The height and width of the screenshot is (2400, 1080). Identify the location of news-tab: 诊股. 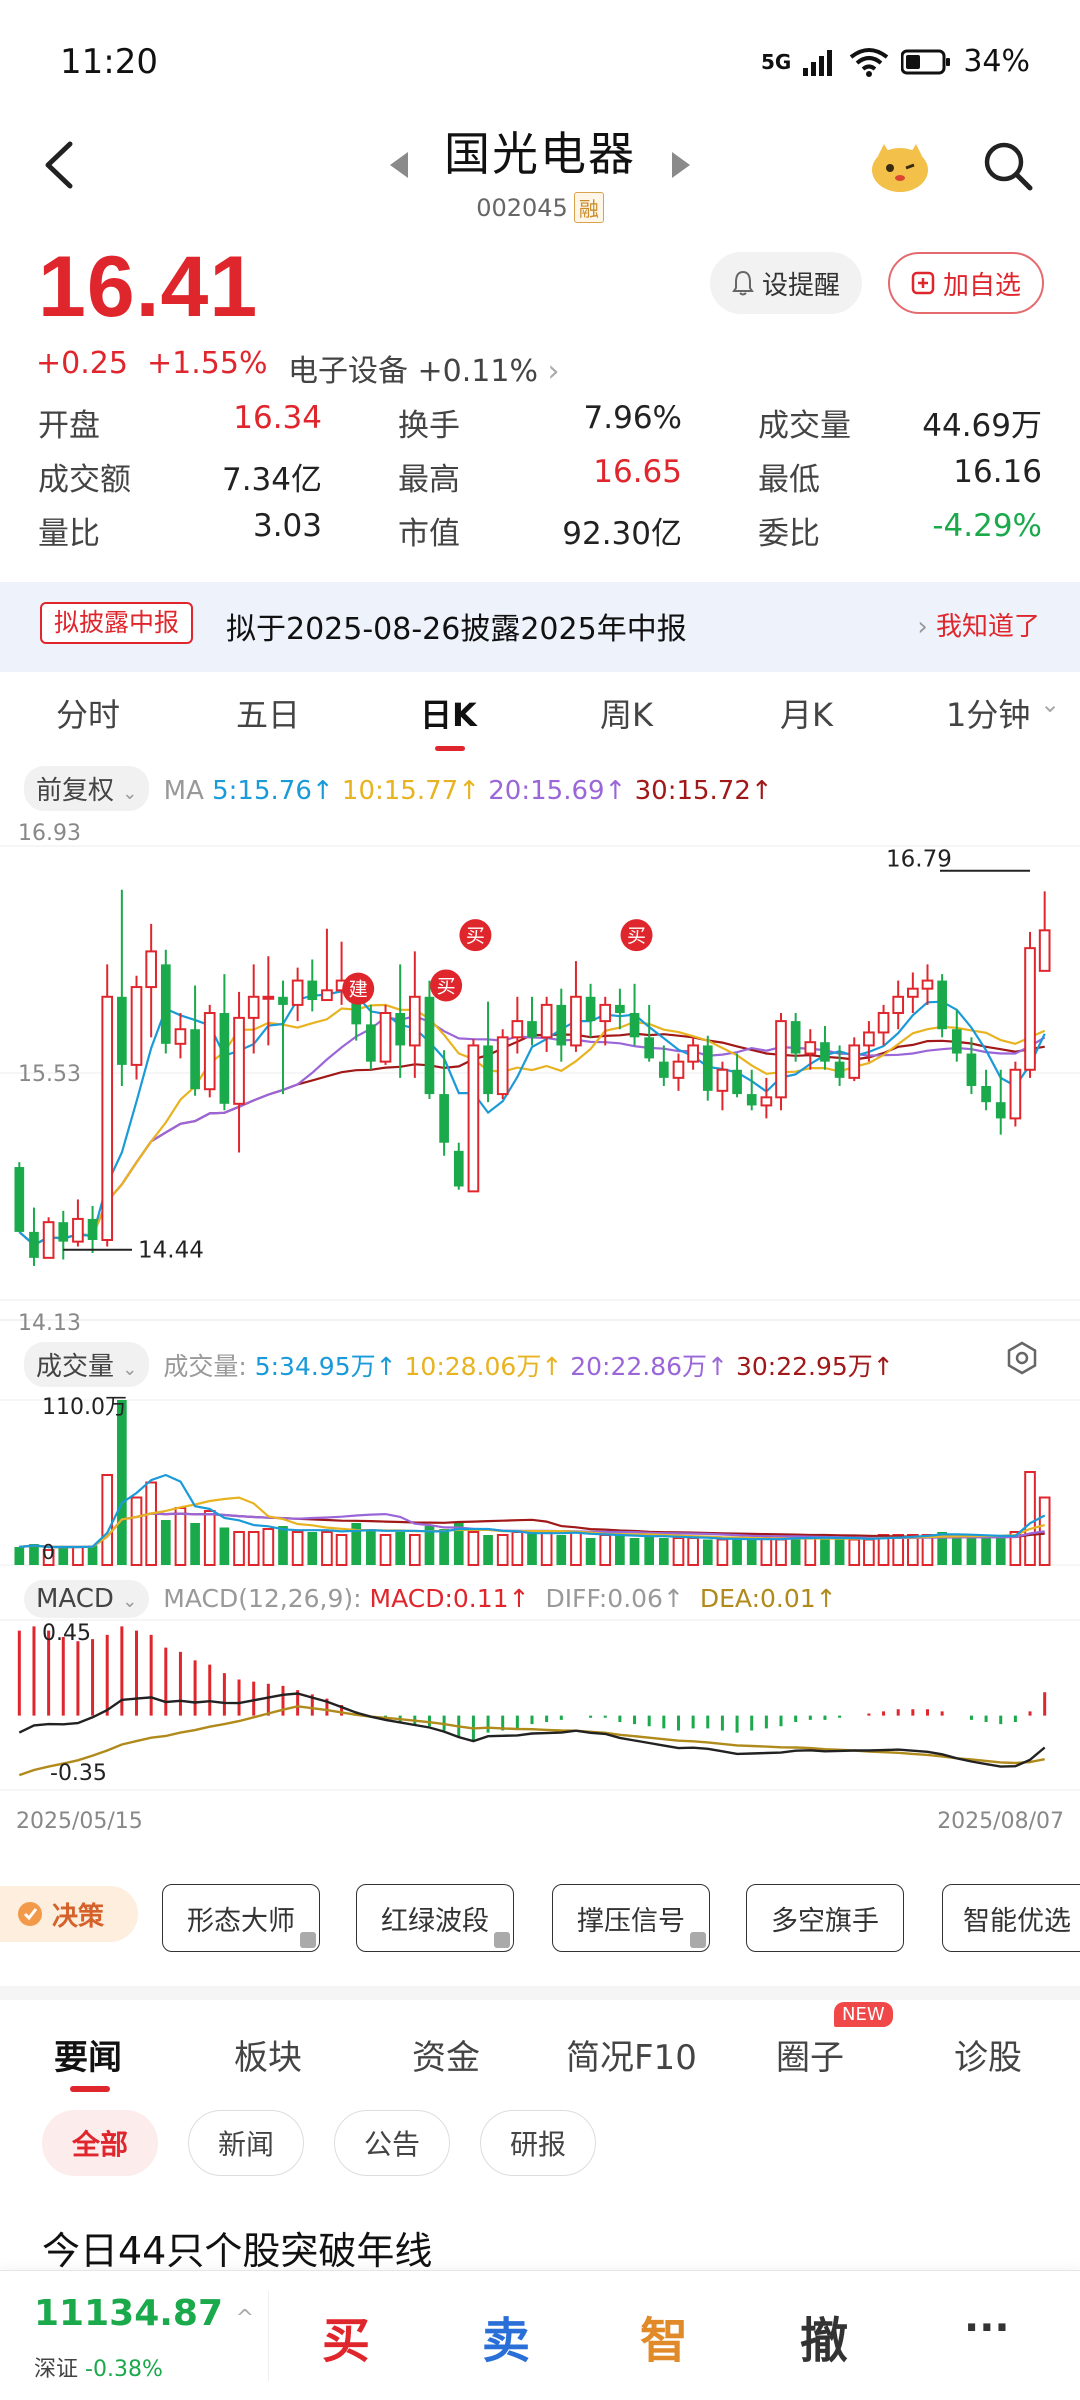
(988, 2058).